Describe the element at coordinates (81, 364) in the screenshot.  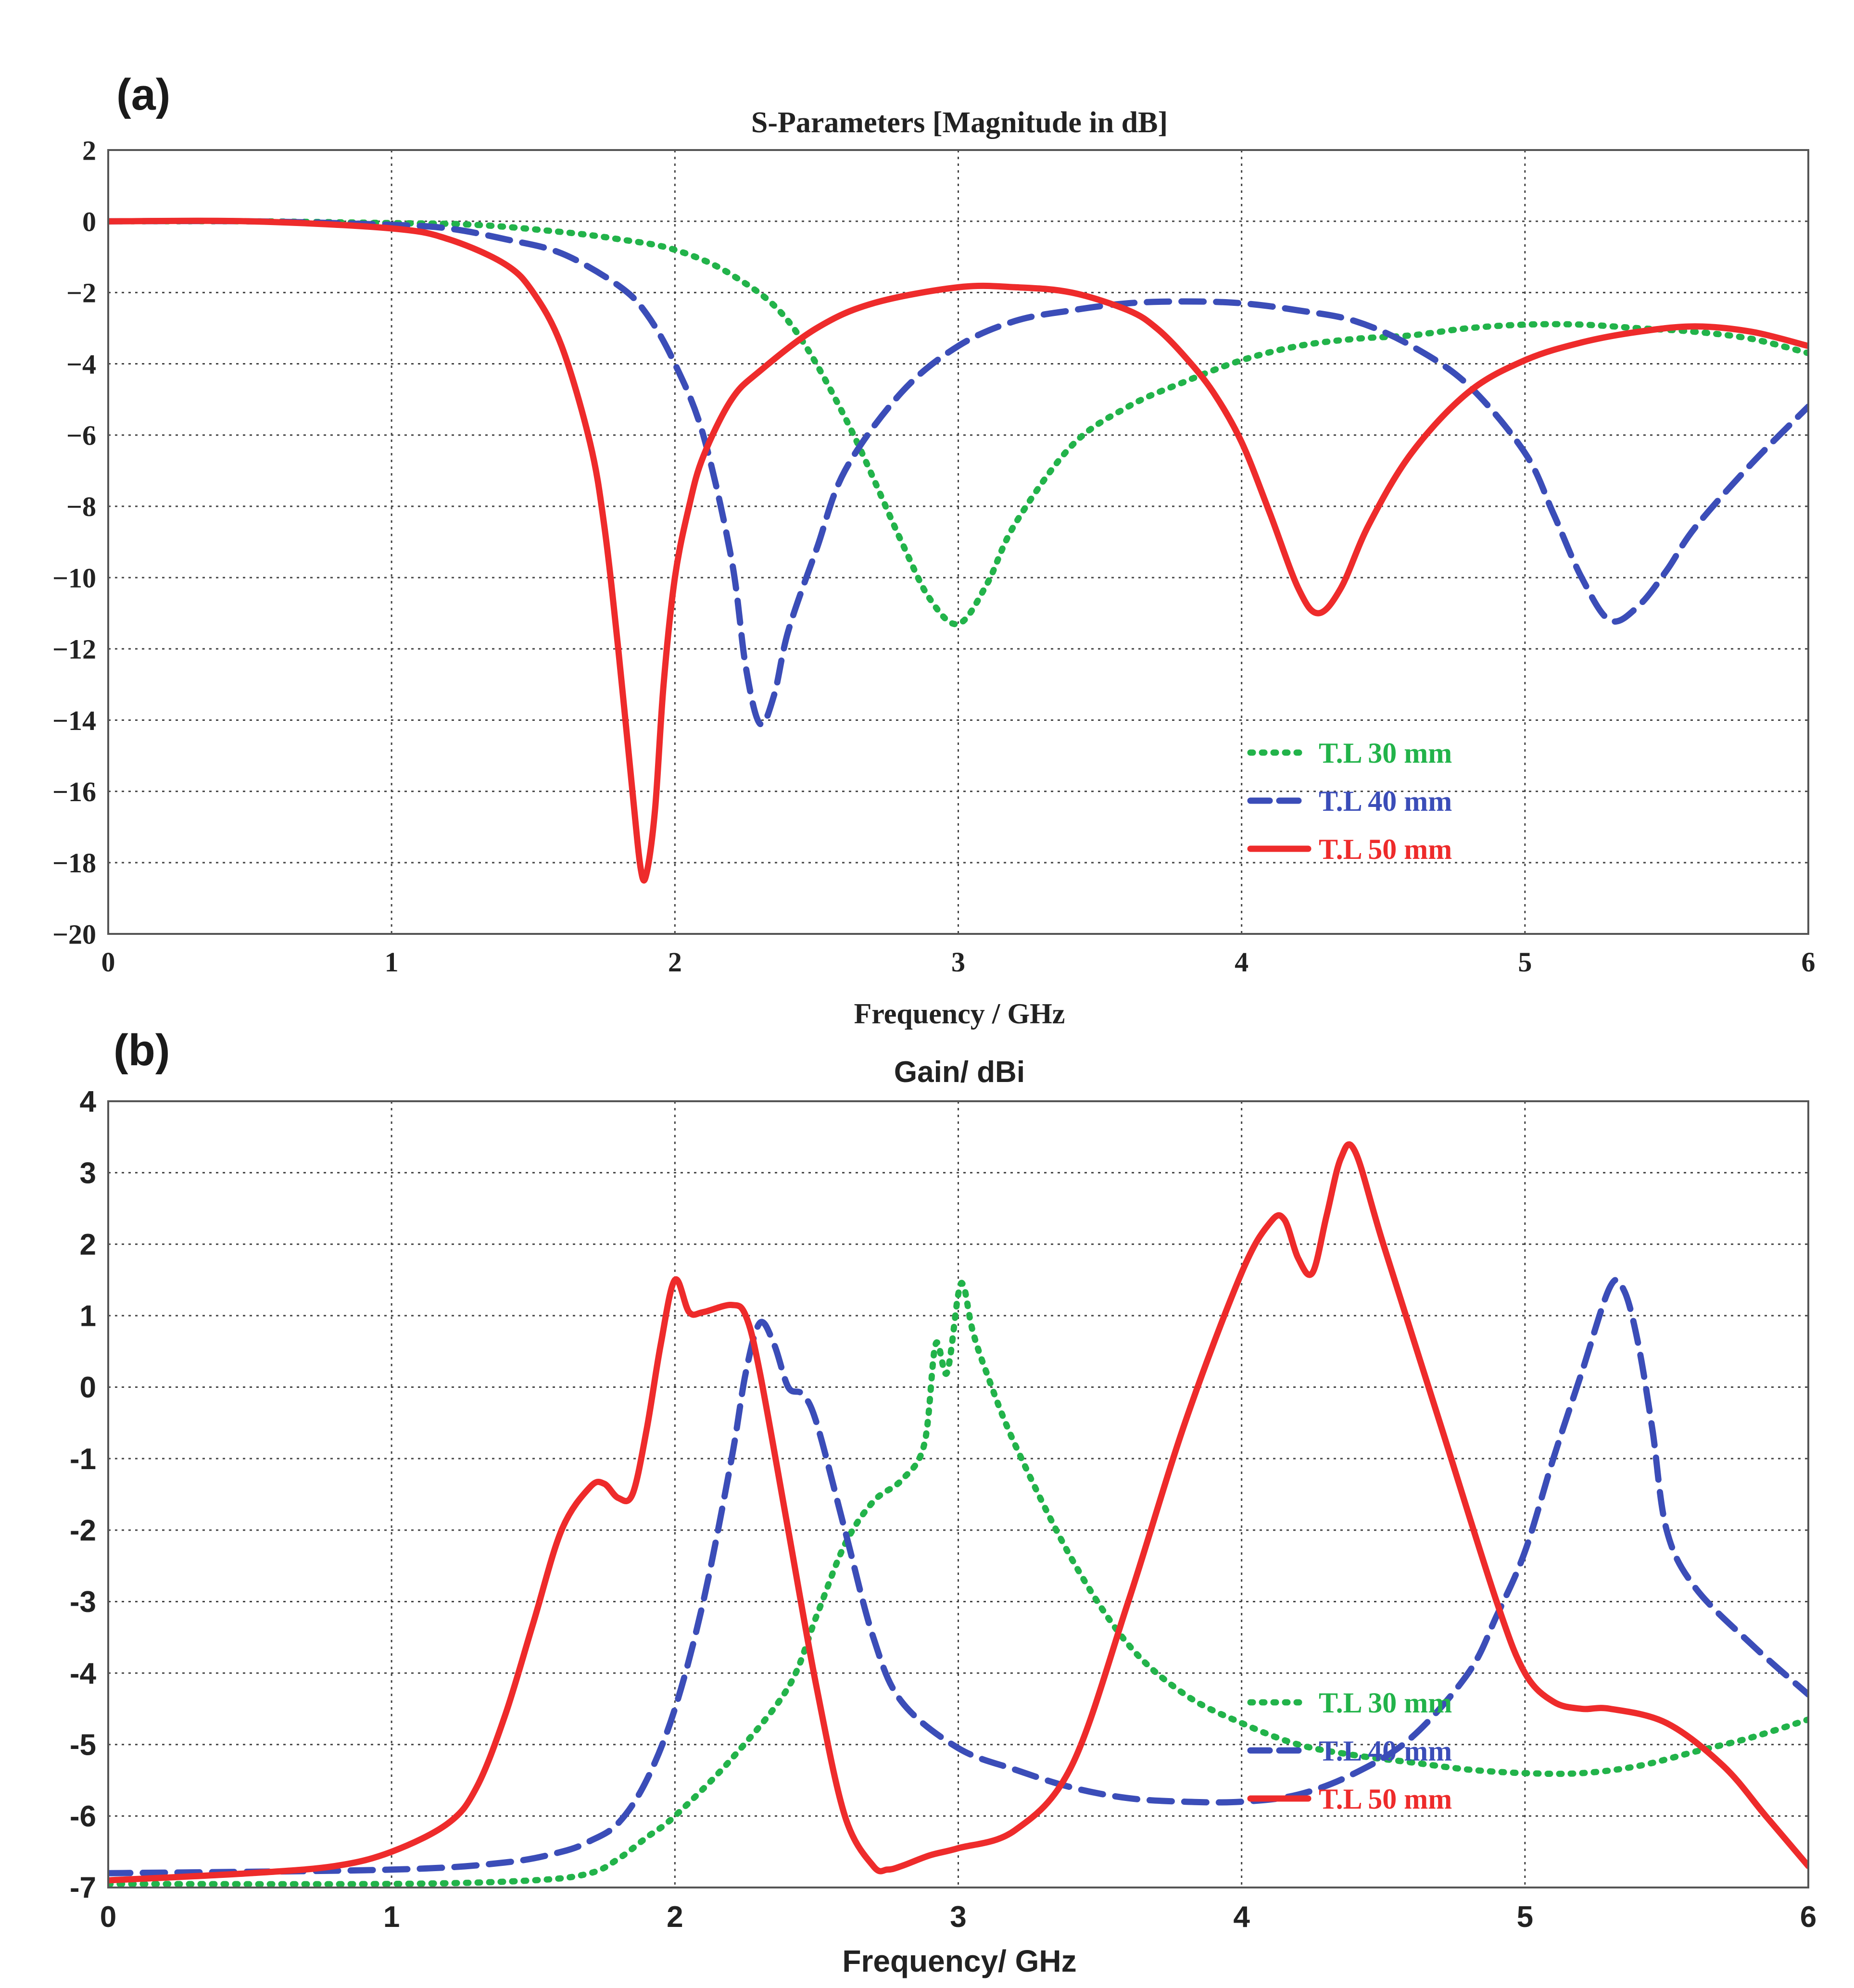
I see `y-tick-label: −4` at that location.